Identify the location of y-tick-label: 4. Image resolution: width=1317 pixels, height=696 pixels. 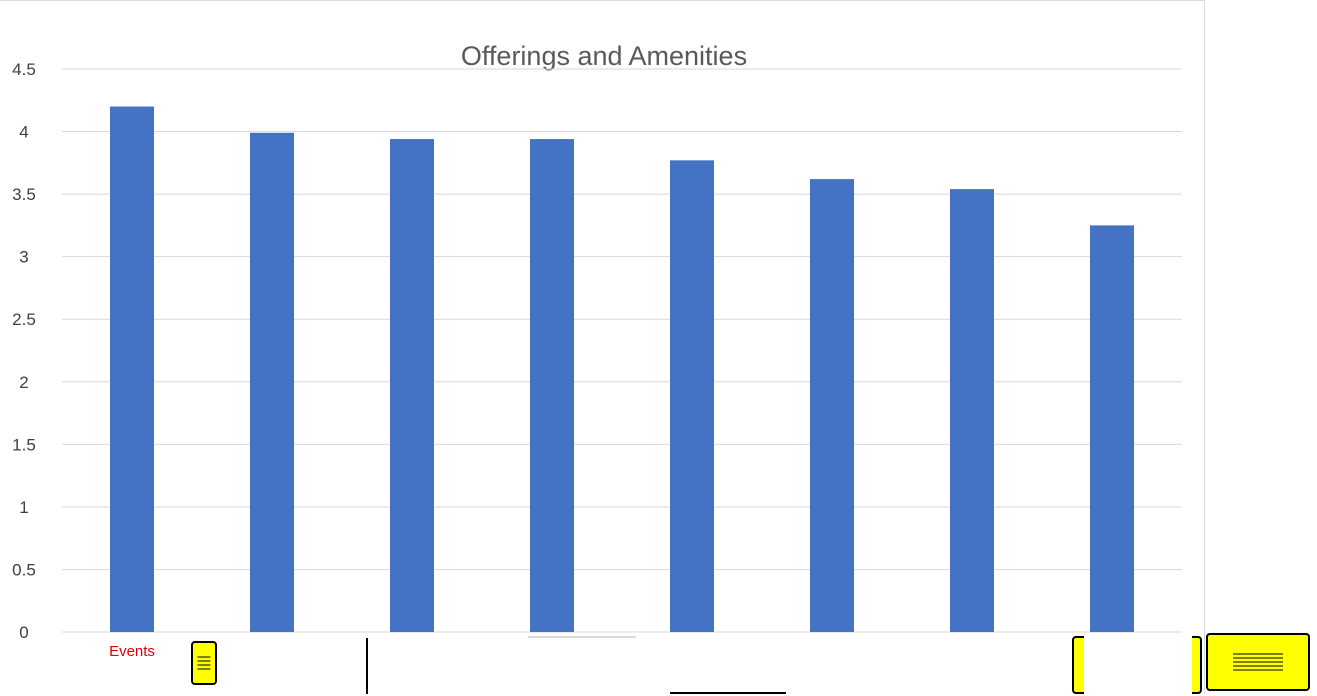
(23, 132).